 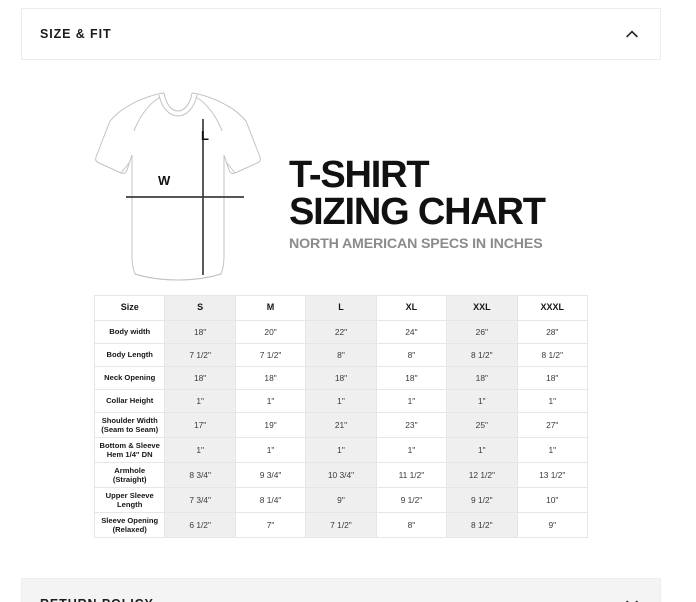 What do you see at coordinates (552, 425) in the screenshot?
I see `table-cell: 27"` at bounding box center [552, 425].